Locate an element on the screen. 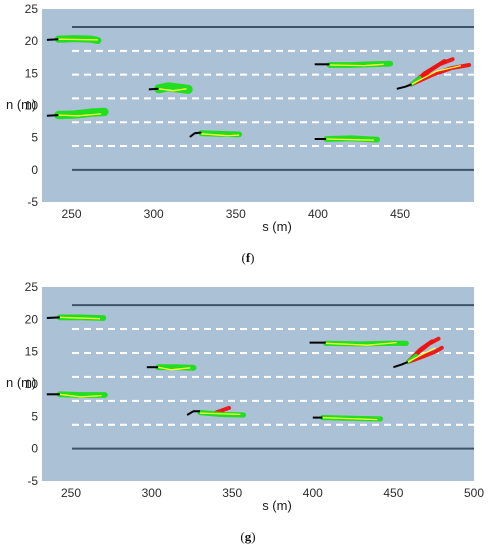  x-tick-labels-g: 250 300 350 400 450 500 is located at coordinates (272, 493).